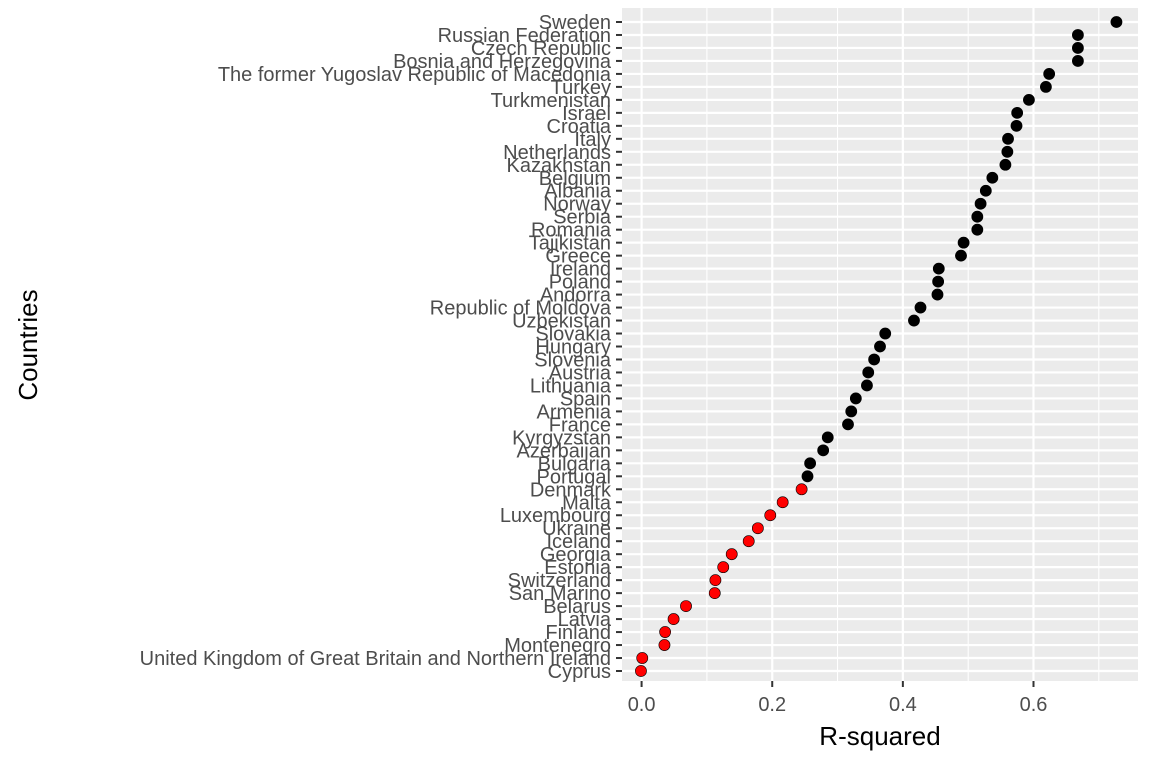 The width and height of the screenshot is (1152, 768). Describe the element at coordinates (1034, 705) in the screenshot. I see `x-tick-label: 0.6` at that location.